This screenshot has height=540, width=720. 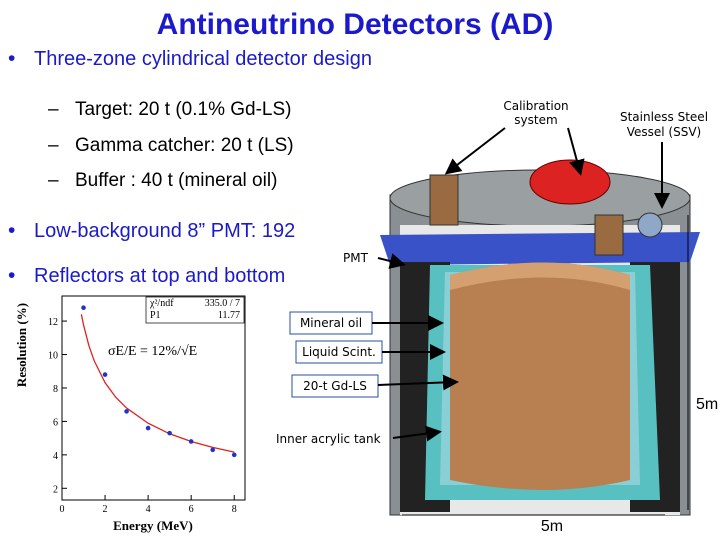 What do you see at coordinates (161, 303) in the screenshot?
I see `stats-key: χ²/ndf` at bounding box center [161, 303].